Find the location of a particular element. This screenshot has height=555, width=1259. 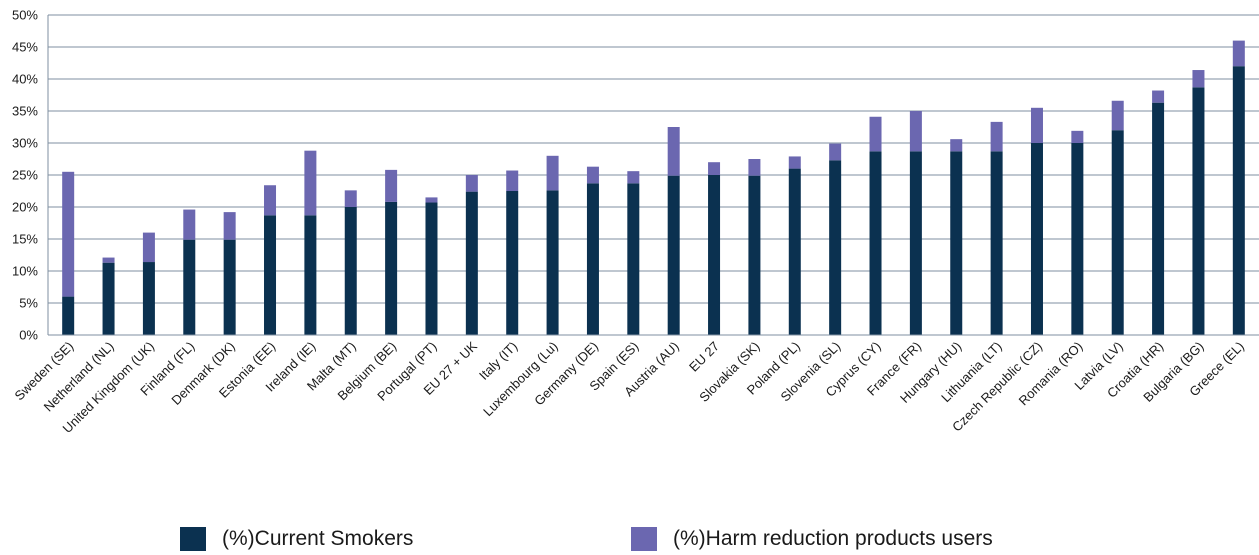

y-tick-label: 15% is located at coordinates (25, 239).